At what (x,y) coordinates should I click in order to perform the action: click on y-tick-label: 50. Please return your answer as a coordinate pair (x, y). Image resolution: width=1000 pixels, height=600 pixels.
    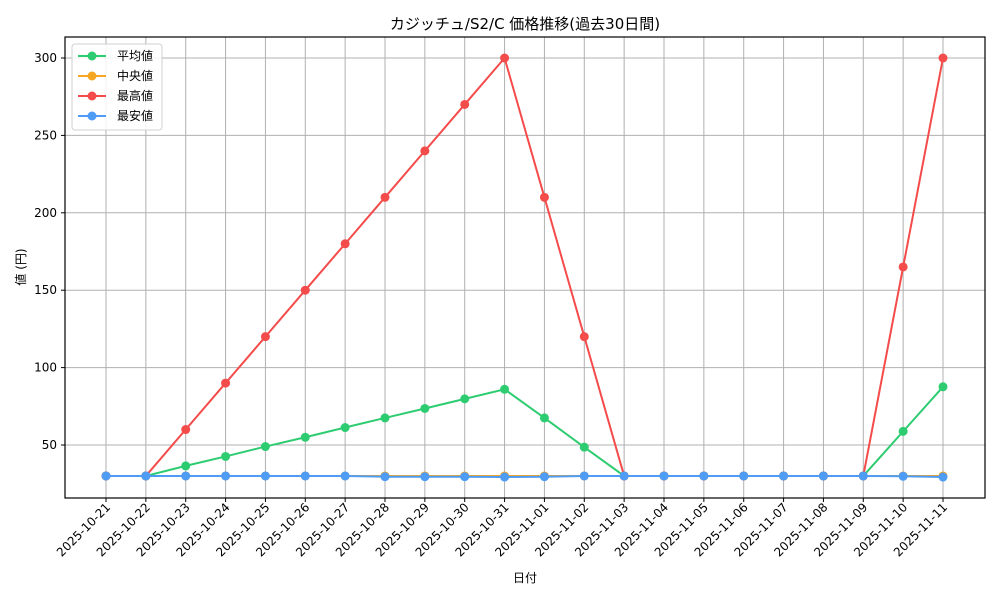
    Looking at the image, I should click on (49, 445).